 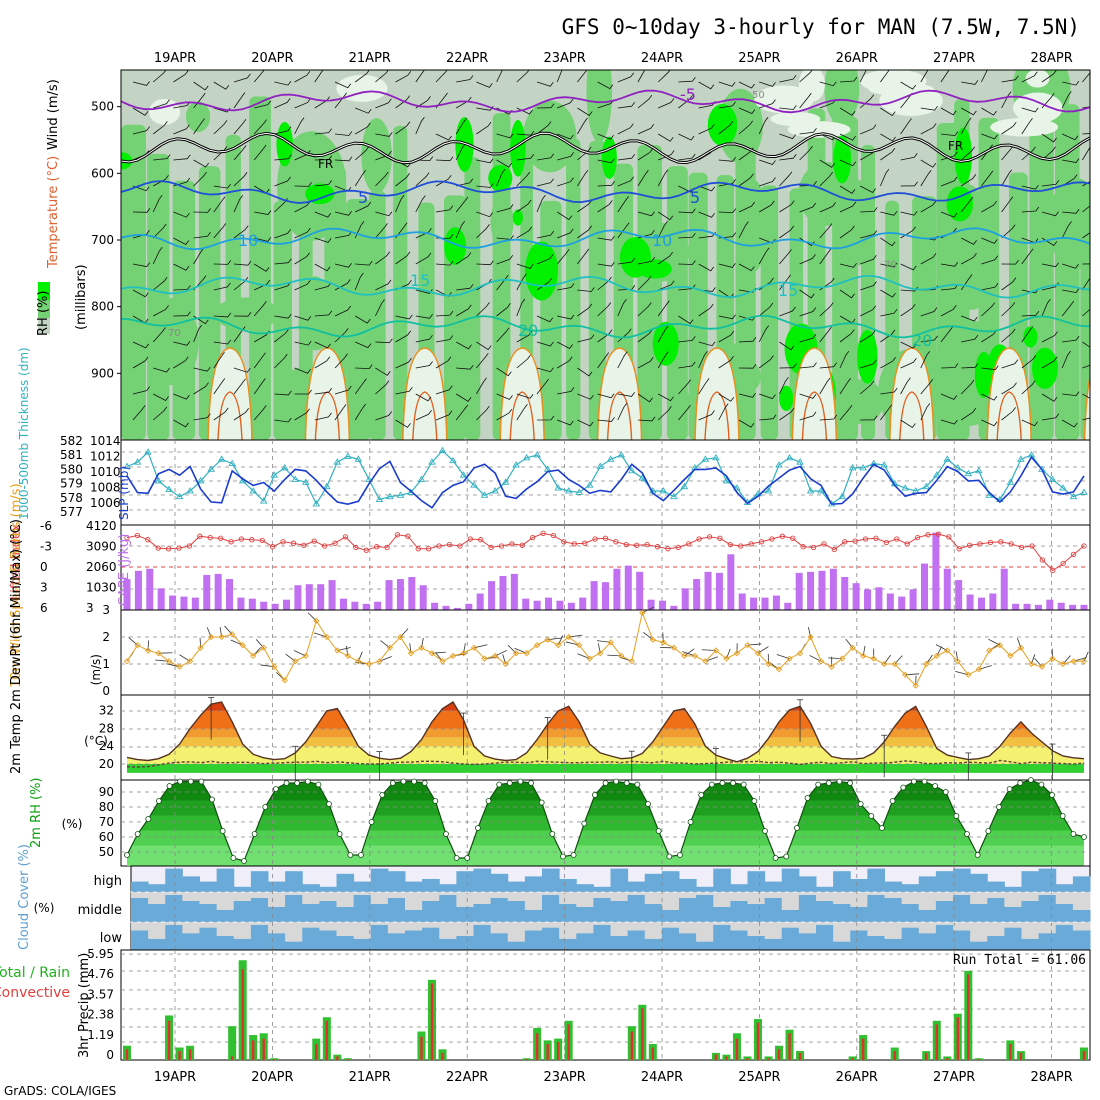 I want to click on contour-label: 15, so click(x=788, y=290).